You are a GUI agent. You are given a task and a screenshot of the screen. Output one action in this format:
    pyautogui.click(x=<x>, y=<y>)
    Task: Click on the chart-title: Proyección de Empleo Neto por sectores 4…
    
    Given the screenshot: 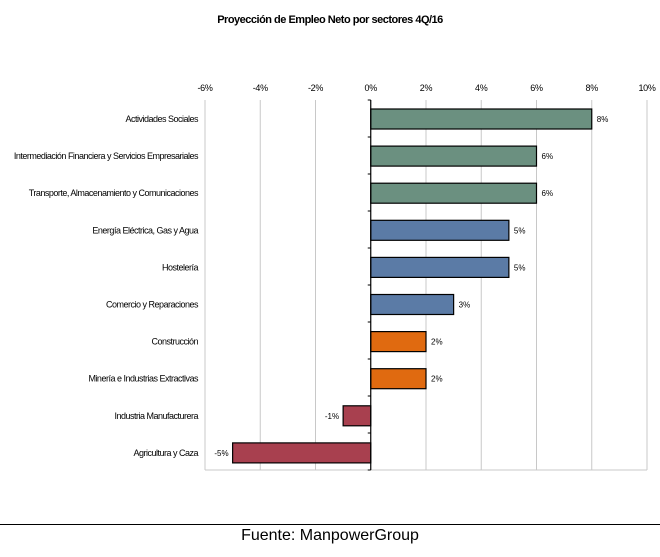 What is the action you would take?
    pyautogui.click(x=330, y=20)
    